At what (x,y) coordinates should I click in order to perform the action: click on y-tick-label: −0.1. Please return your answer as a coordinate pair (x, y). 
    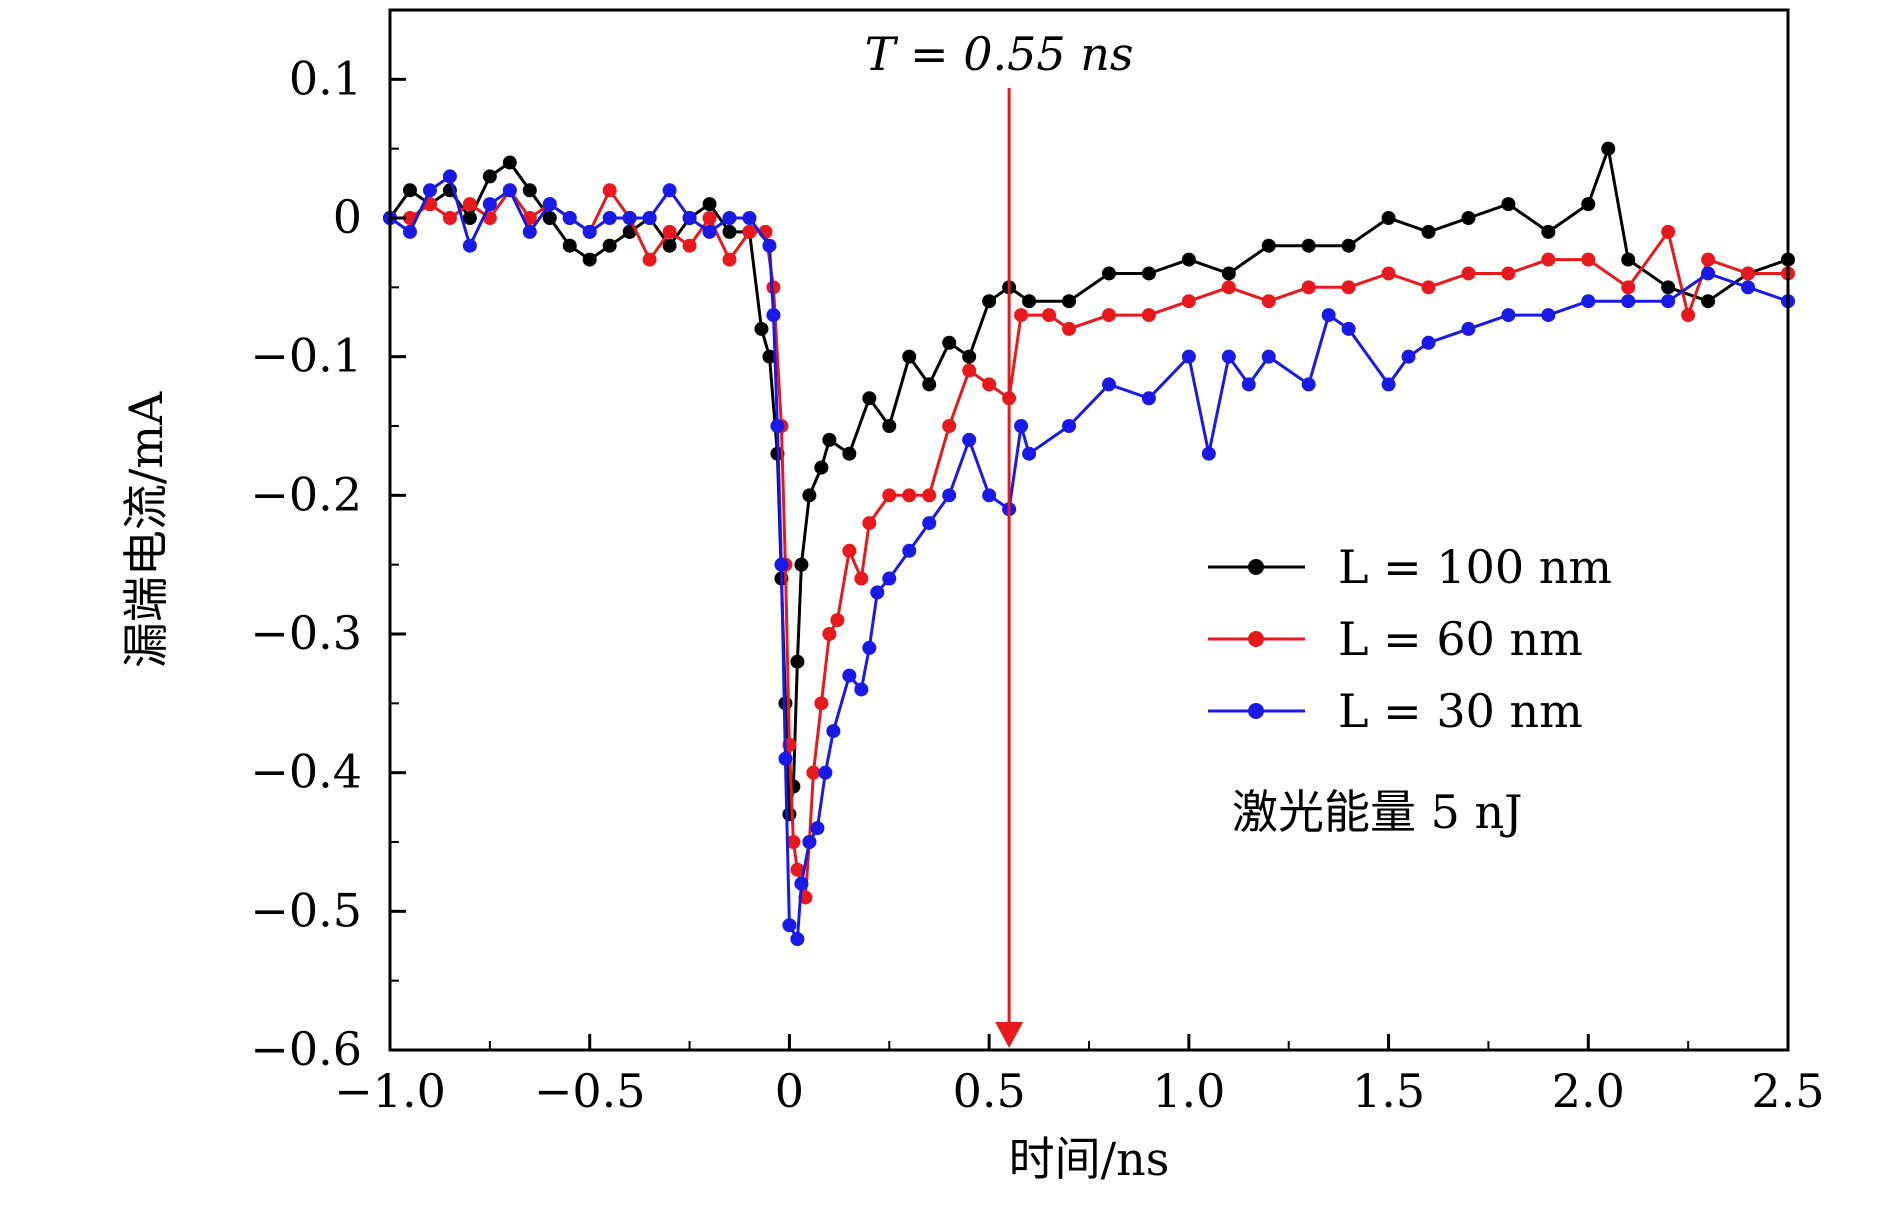
    Looking at the image, I should click on (306, 356).